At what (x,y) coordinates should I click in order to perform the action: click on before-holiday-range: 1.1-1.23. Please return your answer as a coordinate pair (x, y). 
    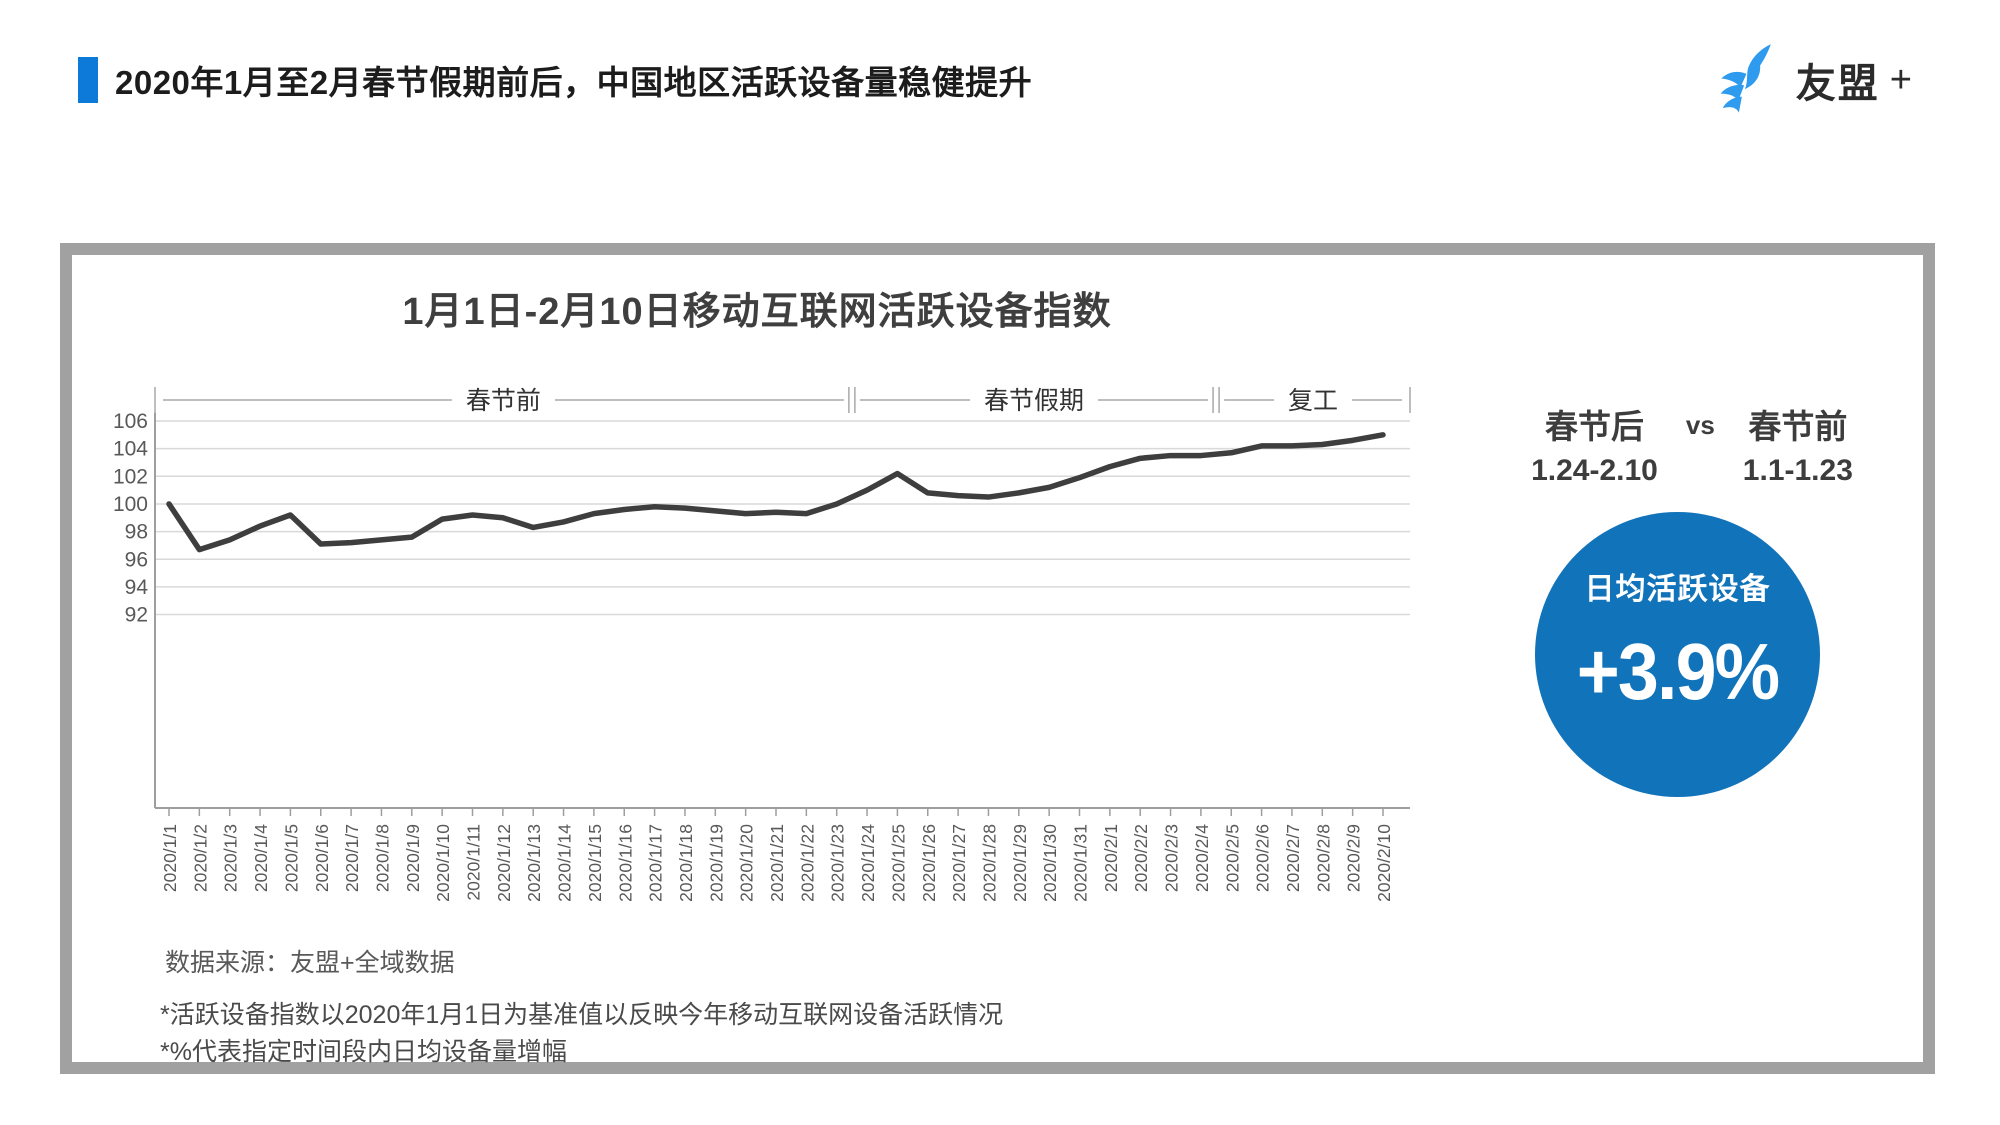
    Looking at the image, I should click on (1797, 470).